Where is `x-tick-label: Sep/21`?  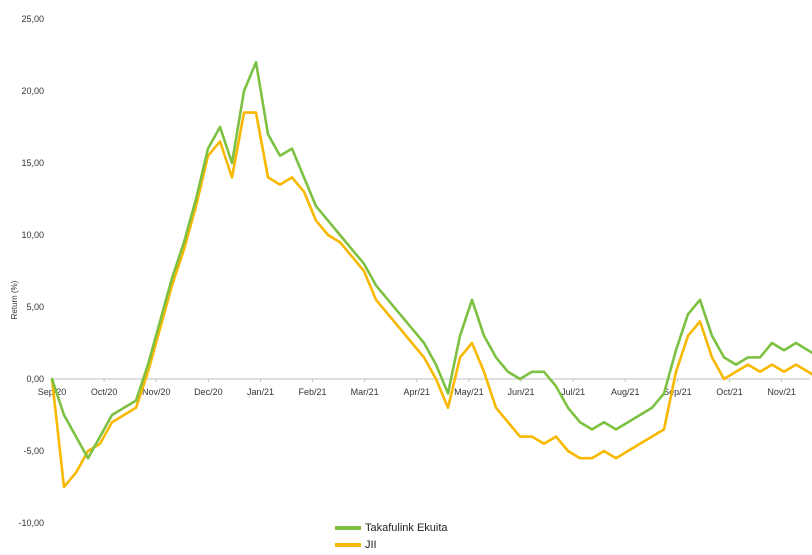 x-tick-label: Sep/21 is located at coordinates (677, 392).